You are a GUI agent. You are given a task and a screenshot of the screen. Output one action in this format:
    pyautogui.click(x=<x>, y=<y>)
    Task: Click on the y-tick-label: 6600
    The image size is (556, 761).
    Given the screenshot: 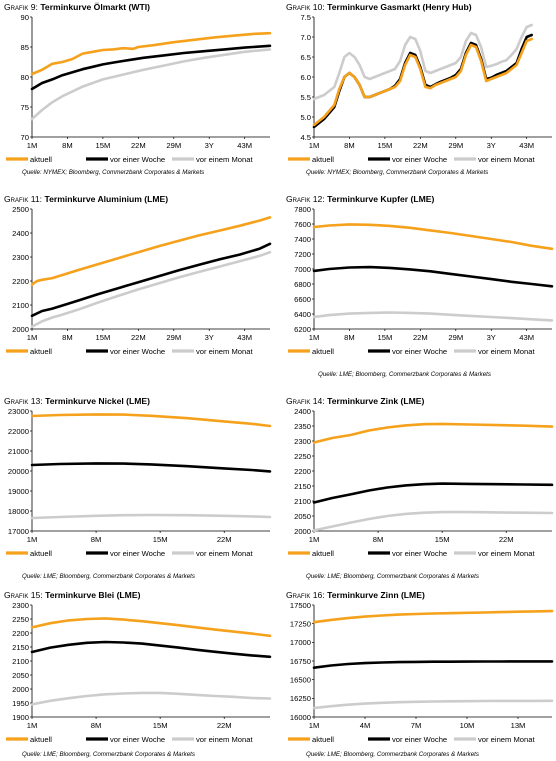 What is the action you would take?
    pyautogui.click(x=302, y=299)
    